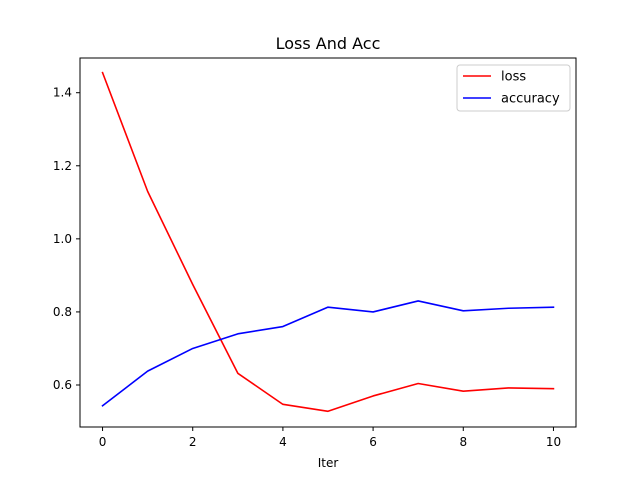 The width and height of the screenshot is (640, 480). What do you see at coordinates (62, 239) in the screenshot?
I see `y-tick-label: 1.0` at bounding box center [62, 239].